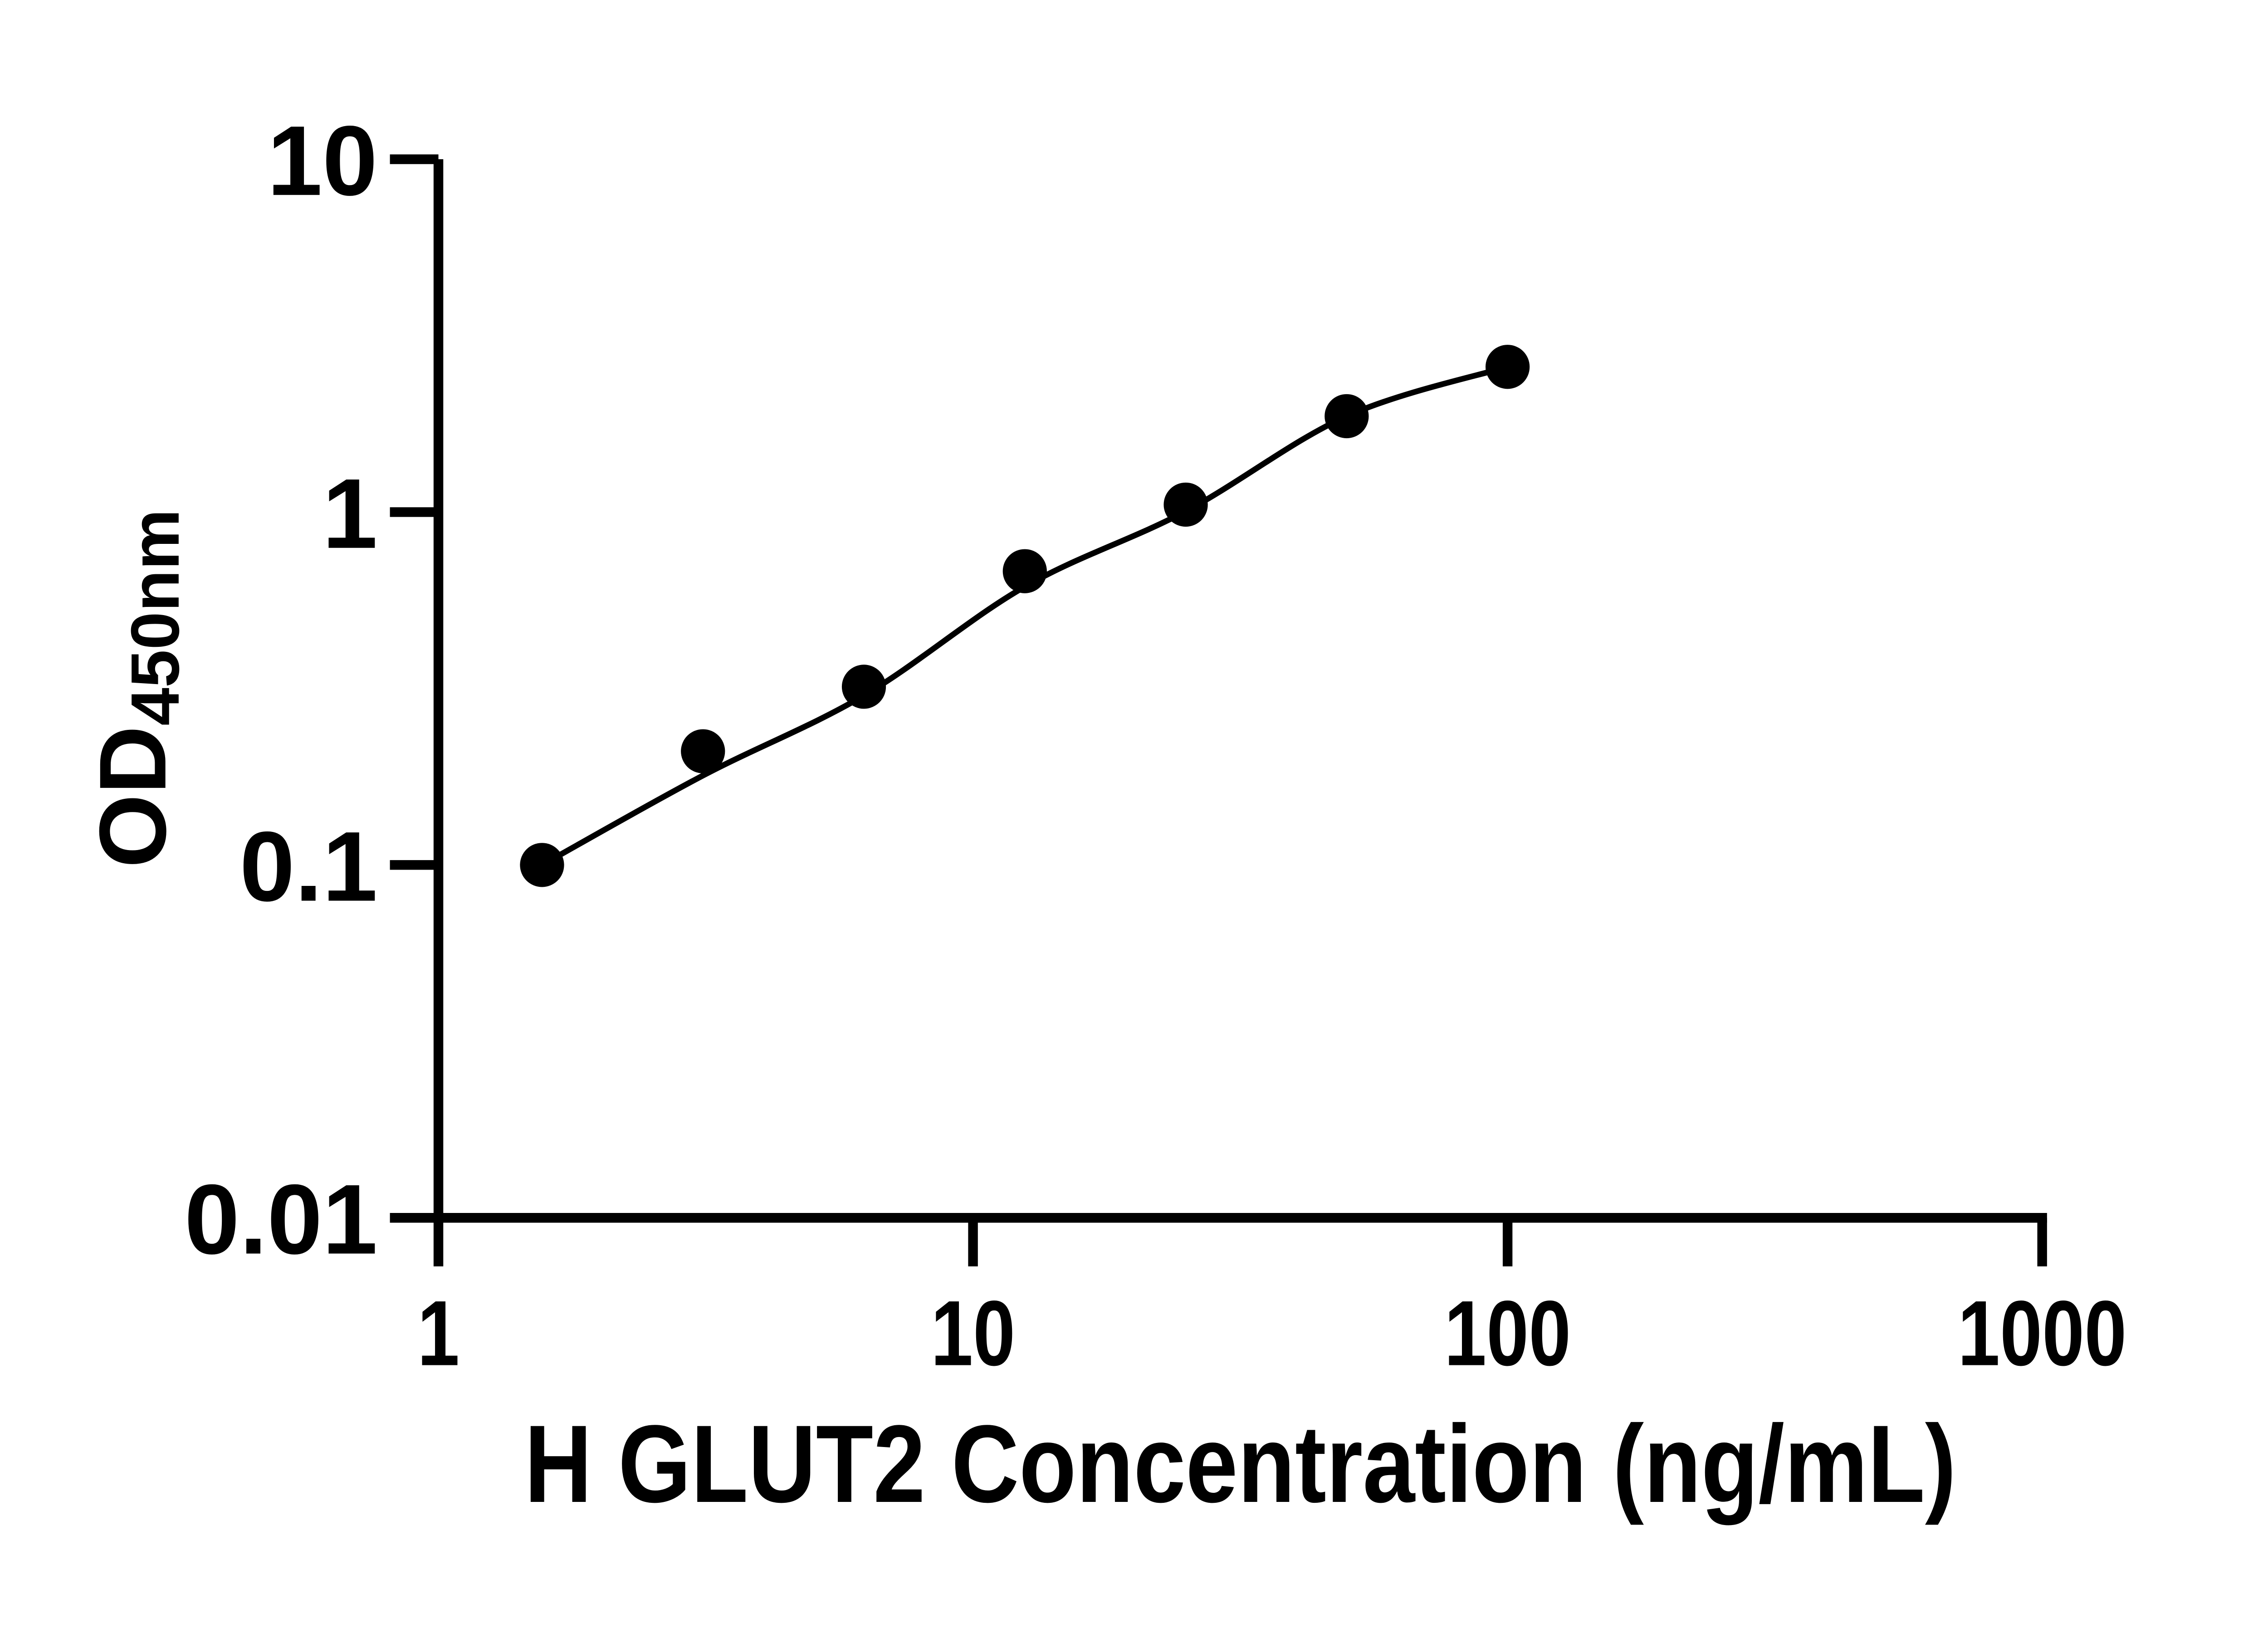 The image size is (2268, 1633). I want to click on y-axis-title: OD450nm, so click(137, 688).